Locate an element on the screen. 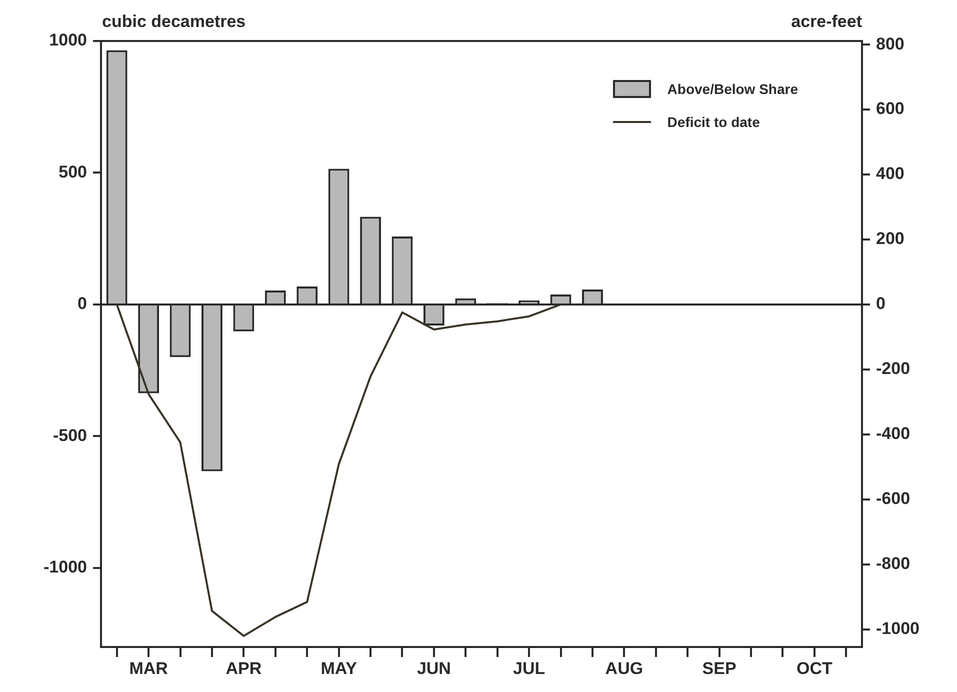 Image resolution: width=957 pixels, height=692 pixels. y2-tick-label: 600 is located at coordinates (890, 108).